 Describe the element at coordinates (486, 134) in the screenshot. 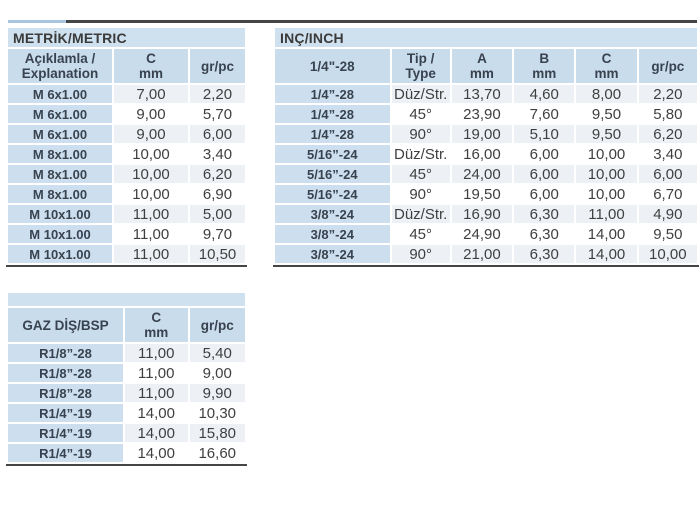

I see `inch-table-row: 1/4”-28 90° 19,00 5,10 9,50 6,20` at that location.